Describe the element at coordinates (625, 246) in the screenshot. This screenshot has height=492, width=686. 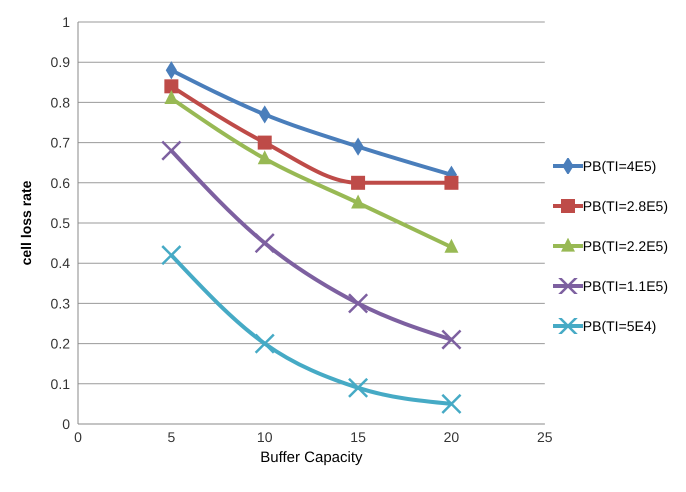
I see `legend-label: PB(TI=2.2E5)` at that location.